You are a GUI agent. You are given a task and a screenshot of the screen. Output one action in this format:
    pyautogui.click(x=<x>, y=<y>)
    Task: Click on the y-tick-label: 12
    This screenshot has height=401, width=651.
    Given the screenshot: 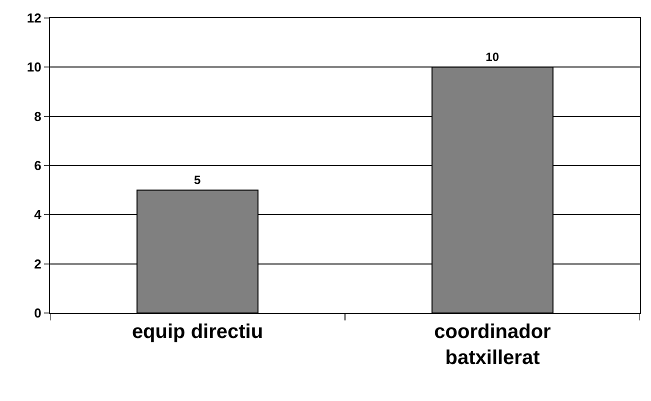 What is the action you would take?
    pyautogui.click(x=34, y=18)
    